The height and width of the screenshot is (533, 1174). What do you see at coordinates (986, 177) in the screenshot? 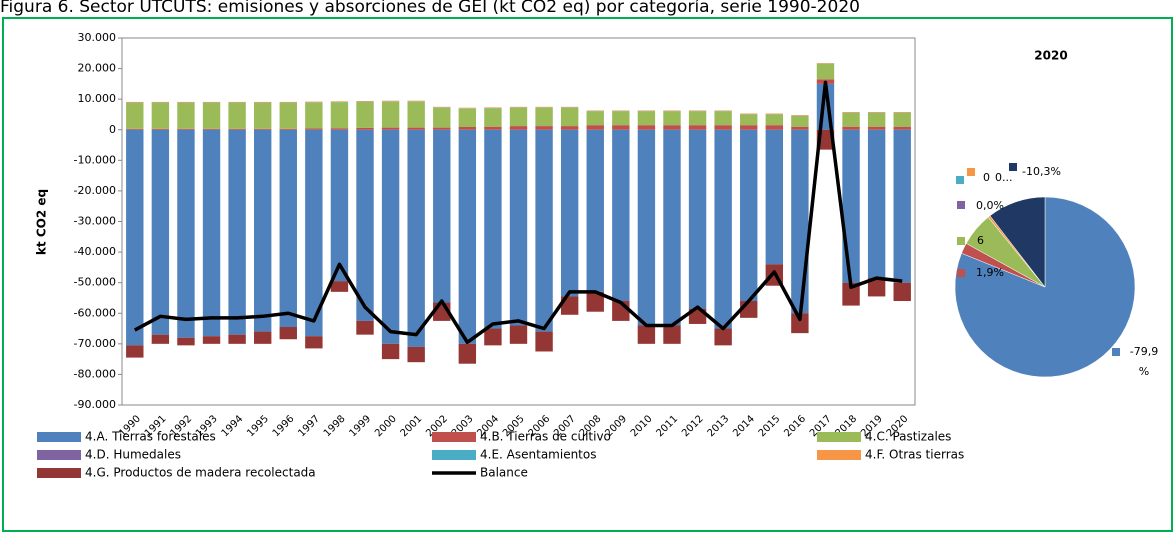
I see `pie-value-label: 0` at bounding box center [986, 177].